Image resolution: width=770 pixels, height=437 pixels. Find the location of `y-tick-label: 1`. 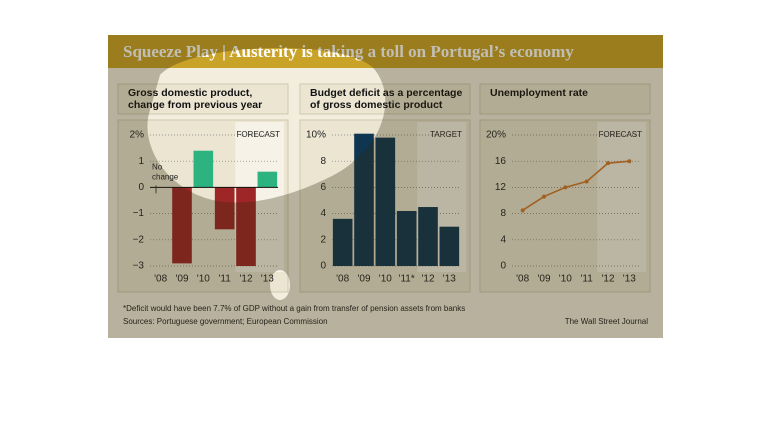

y-tick-label: 1 is located at coordinates (141, 161).